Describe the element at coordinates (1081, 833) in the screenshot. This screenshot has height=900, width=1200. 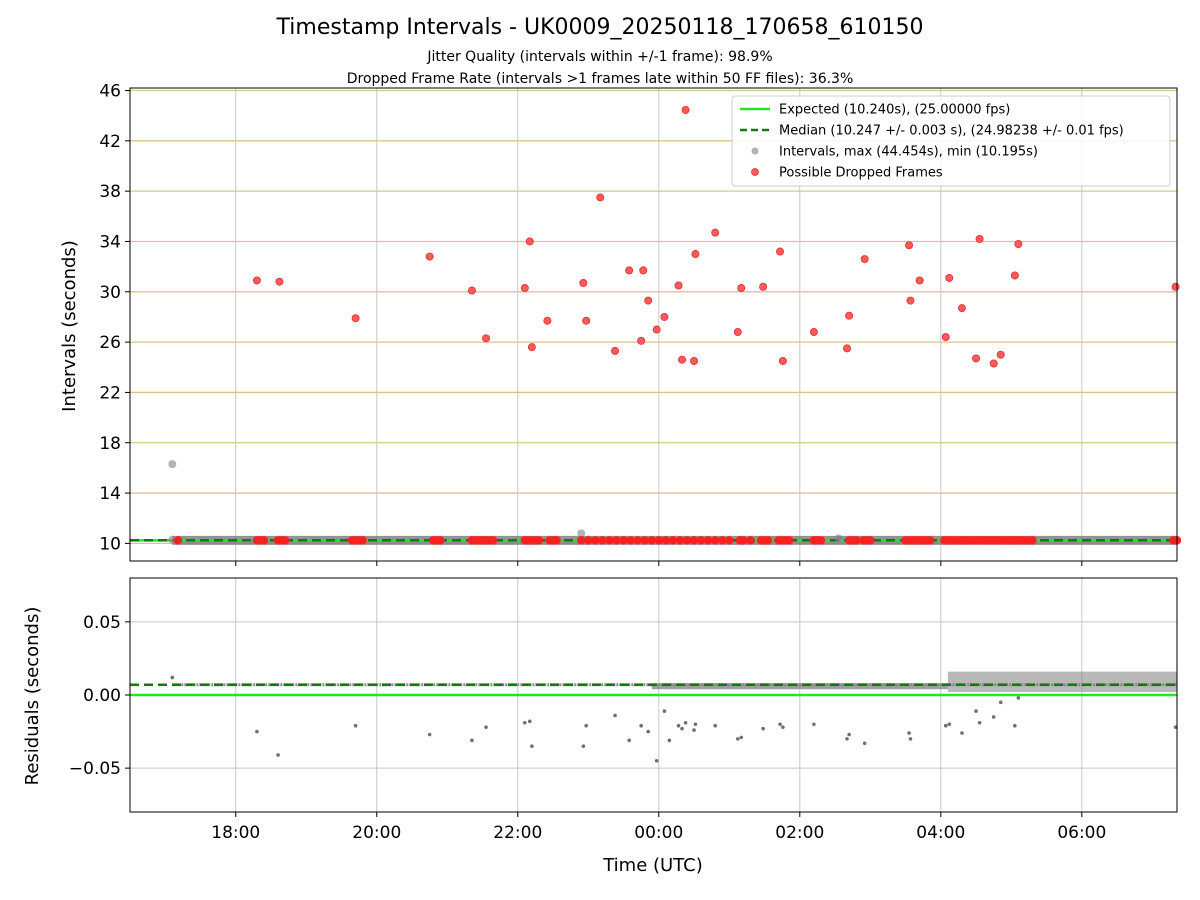
I see `x-tick-label: 06:00` at that location.